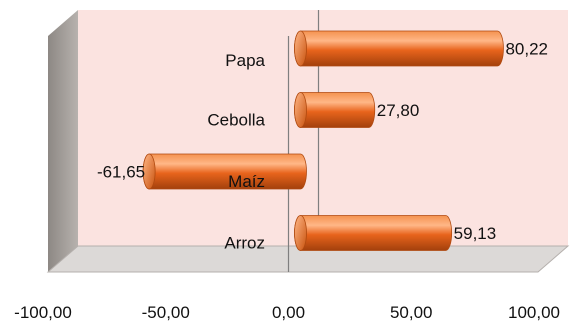  Describe the element at coordinates (121, 172) in the screenshot. I see `value-label: -61,65` at that location.